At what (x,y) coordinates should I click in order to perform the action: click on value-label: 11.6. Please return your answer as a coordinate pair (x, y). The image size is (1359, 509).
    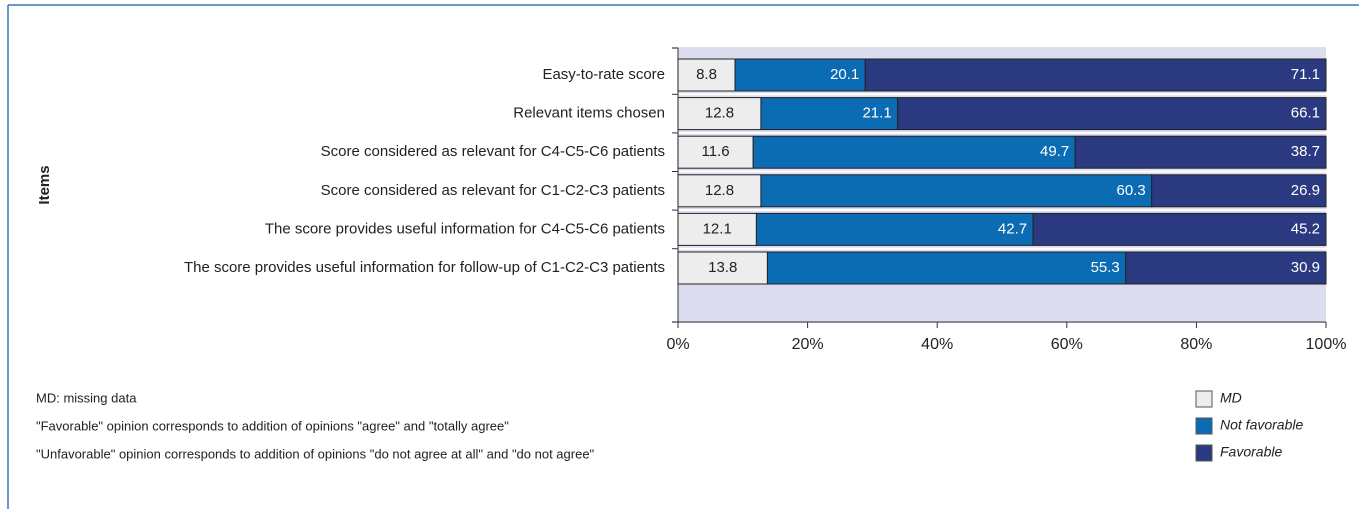
    Looking at the image, I should click on (716, 151).